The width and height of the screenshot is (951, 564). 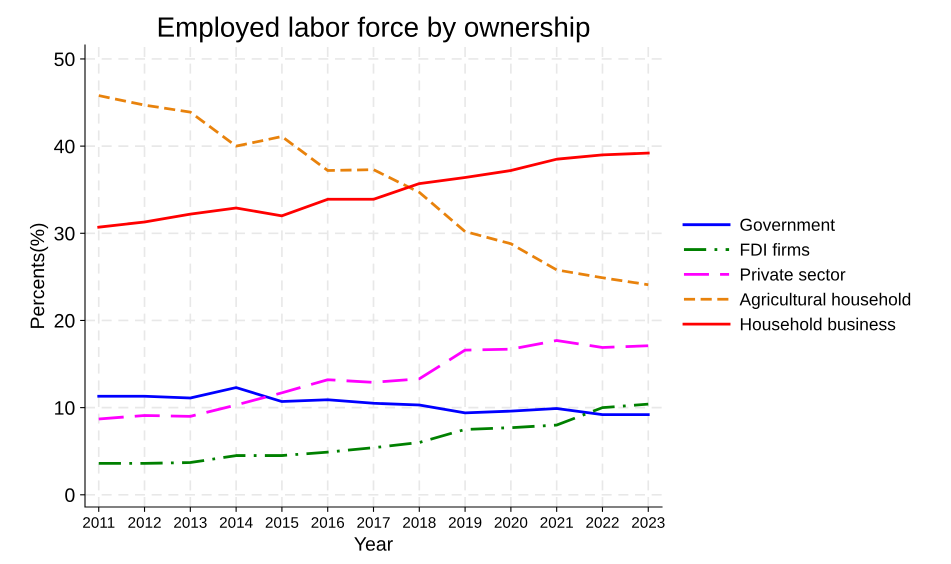 I want to click on legend-label: Private sector, so click(x=793, y=274).